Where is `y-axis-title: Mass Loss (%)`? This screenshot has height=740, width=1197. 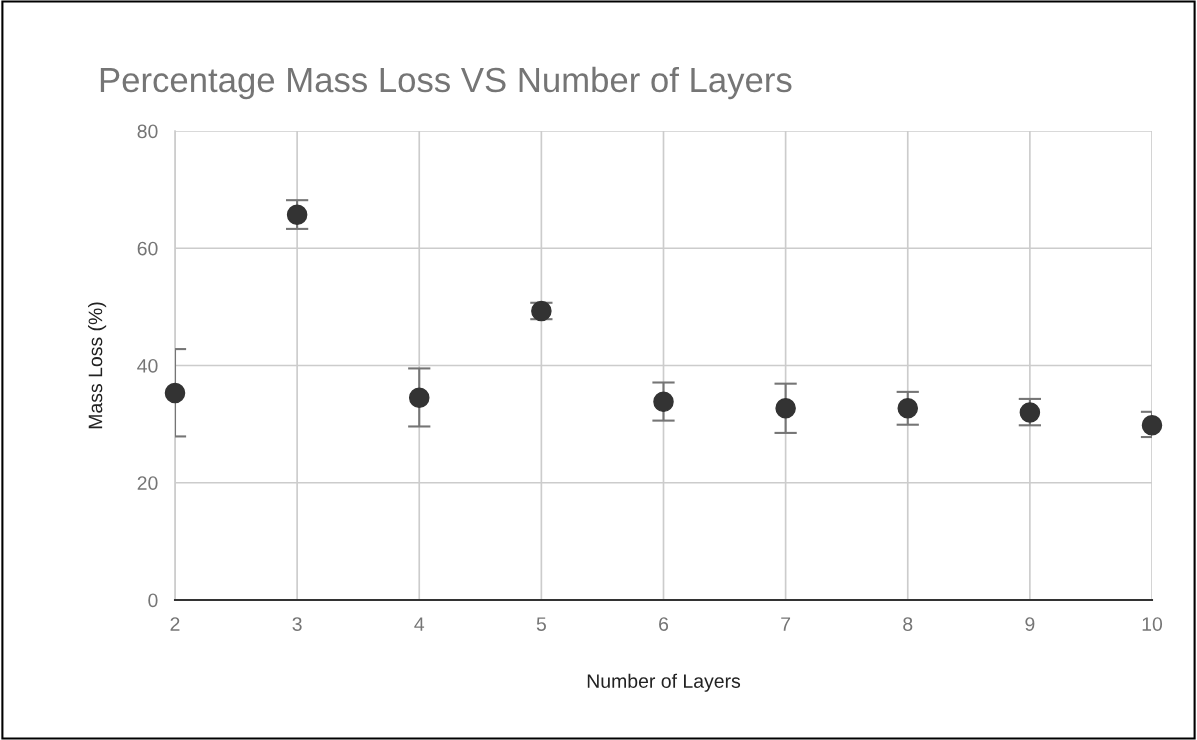 y-axis-title: Mass Loss (%) is located at coordinates (97, 365).